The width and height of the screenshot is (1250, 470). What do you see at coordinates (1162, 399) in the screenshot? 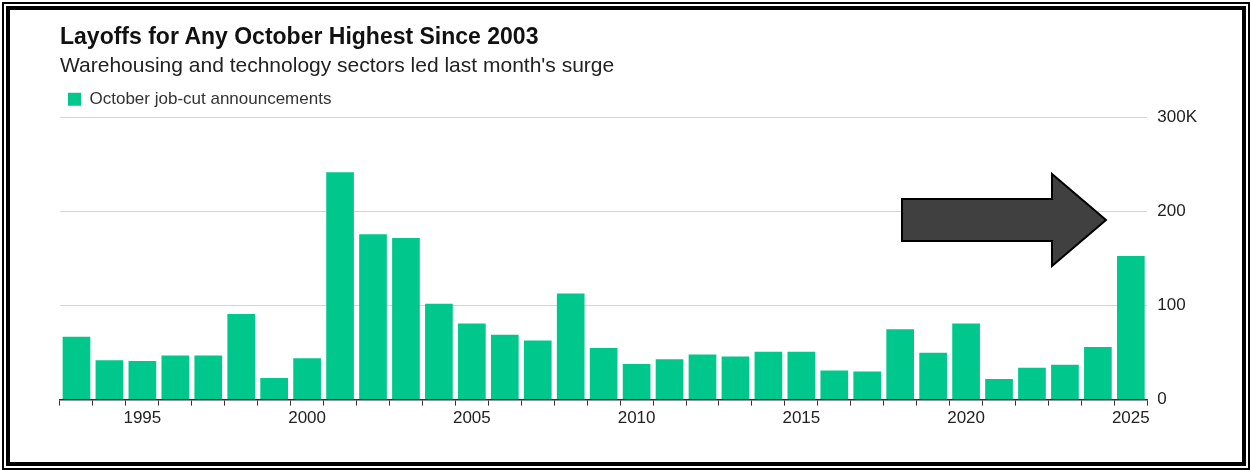
I see `y-tick-label: 0` at bounding box center [1162, 399].